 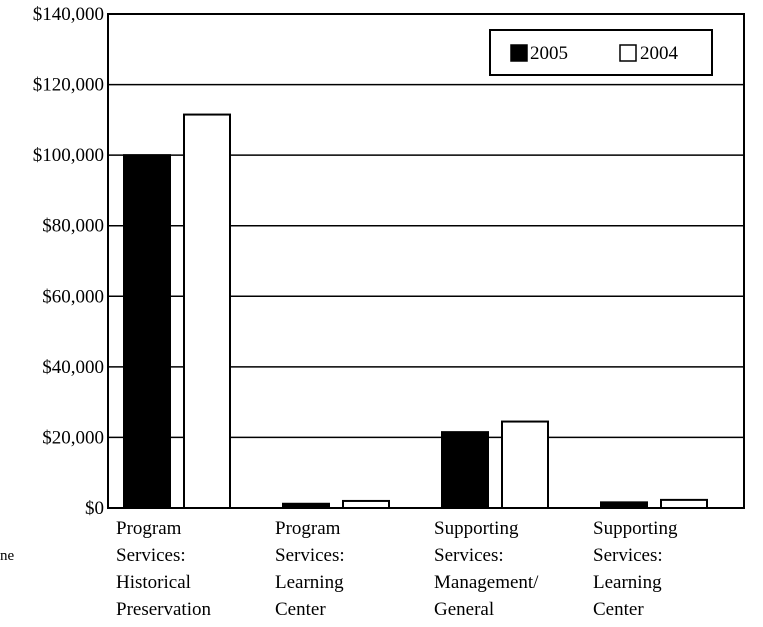 I want to click on category-label: Program Services: Historical Preservation, so click(x=163, y=569).